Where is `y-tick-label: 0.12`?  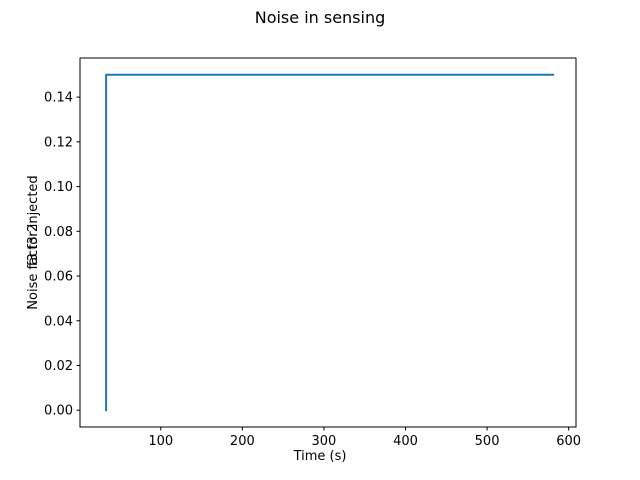
y-tick-label: 0.12 is located at coordinates (58, 142).